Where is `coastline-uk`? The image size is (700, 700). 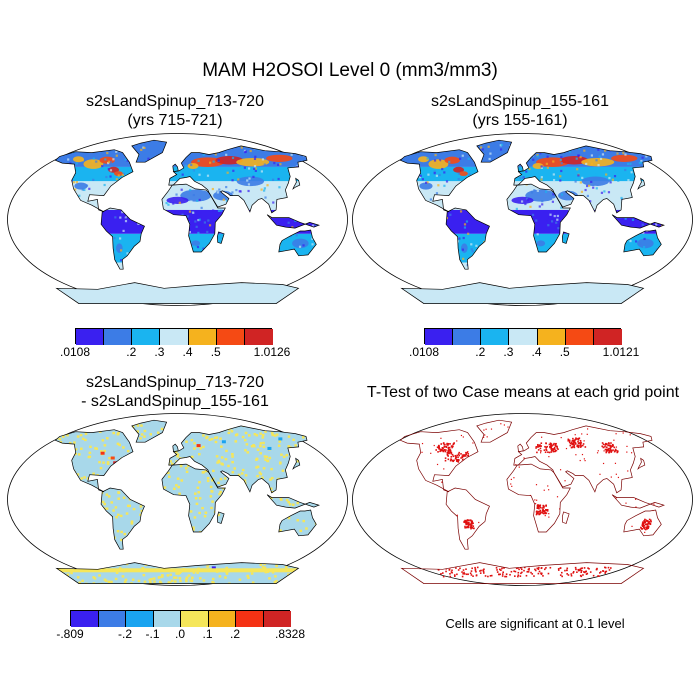
coastline-uk is located at coordinates (520, 448).